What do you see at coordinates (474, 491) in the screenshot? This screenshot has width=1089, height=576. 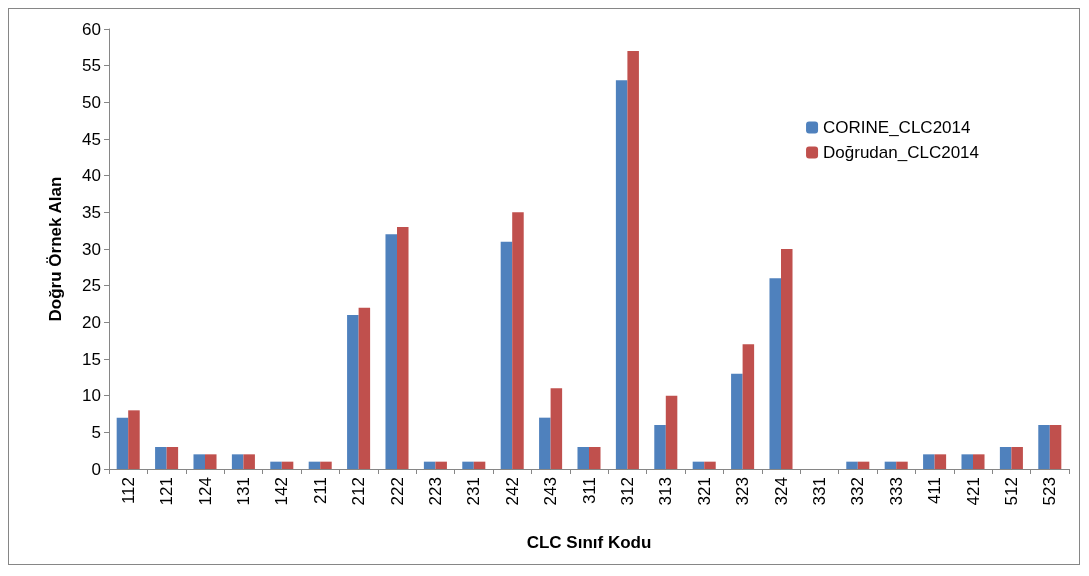 I see `x-tick-label: 231` at bounding box center [474, 491].